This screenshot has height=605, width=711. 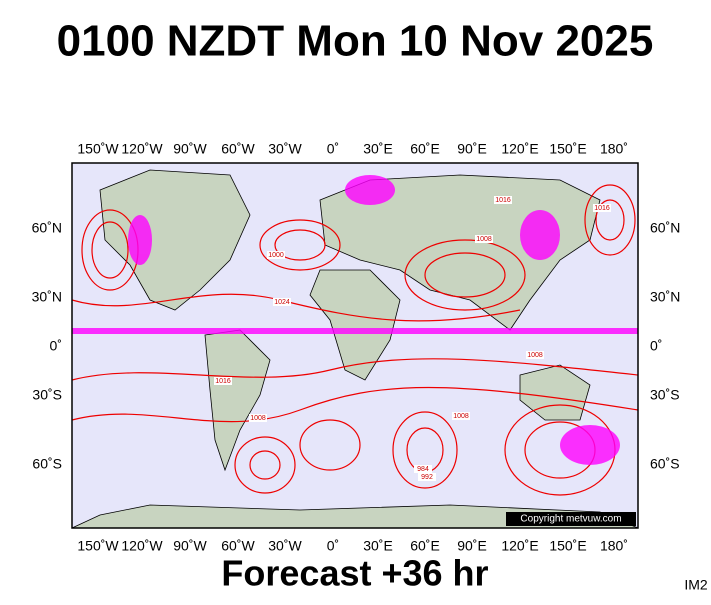 I want to click on lon-label-top: 30˚E, so click(x=378, y=149).